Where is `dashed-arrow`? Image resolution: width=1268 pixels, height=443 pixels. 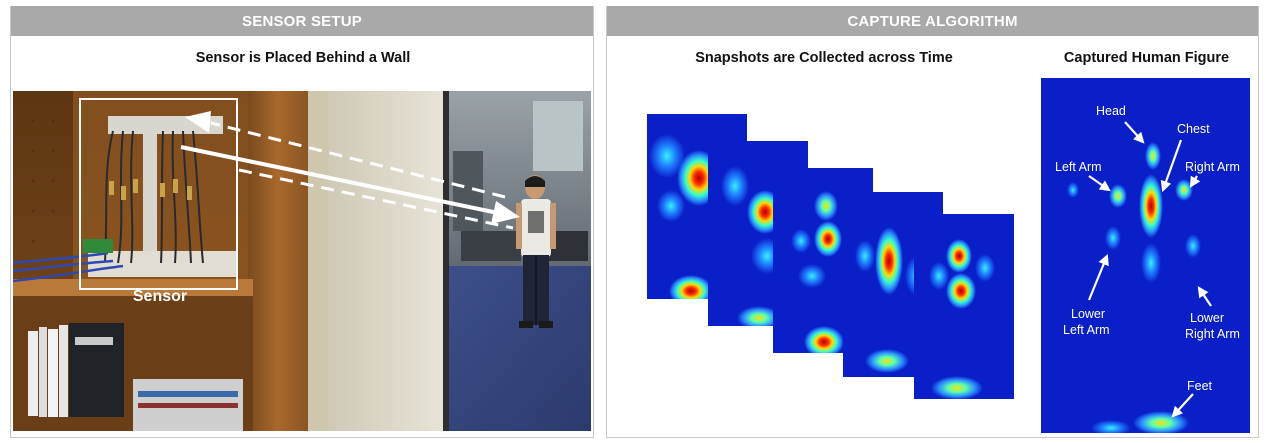 dashed-arrow is located at coordinates (349, 170).